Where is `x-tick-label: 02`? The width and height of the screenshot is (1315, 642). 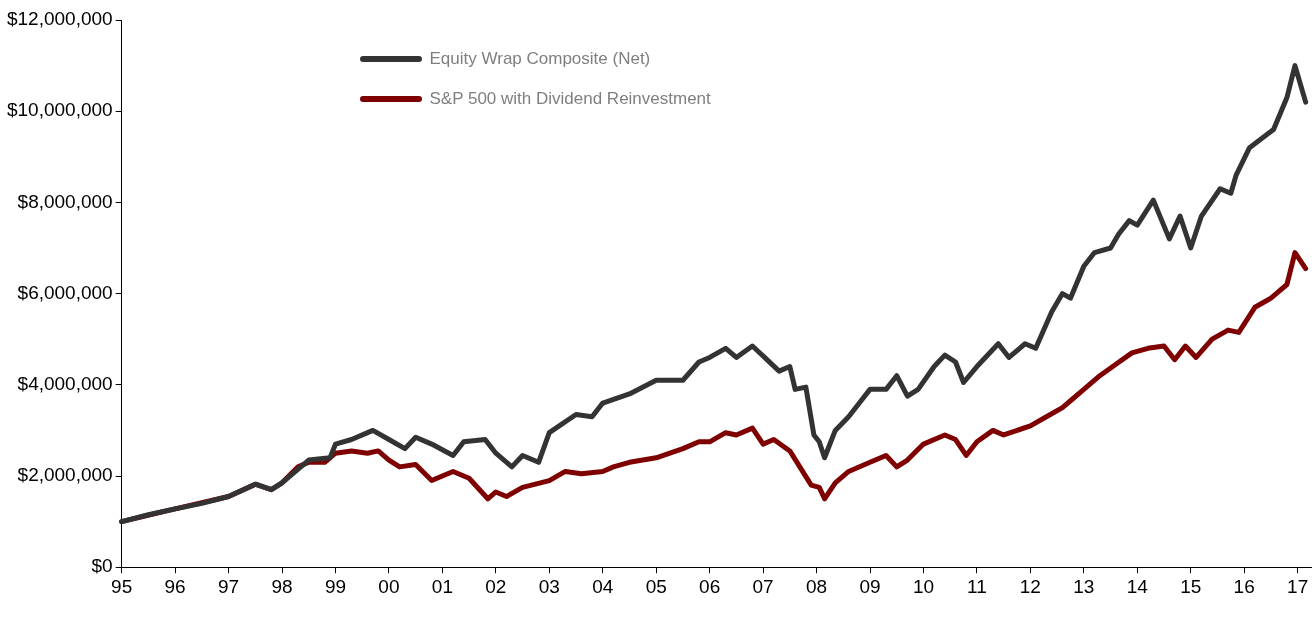 x-tick-label: 02 is located at coordinates (496, 586).